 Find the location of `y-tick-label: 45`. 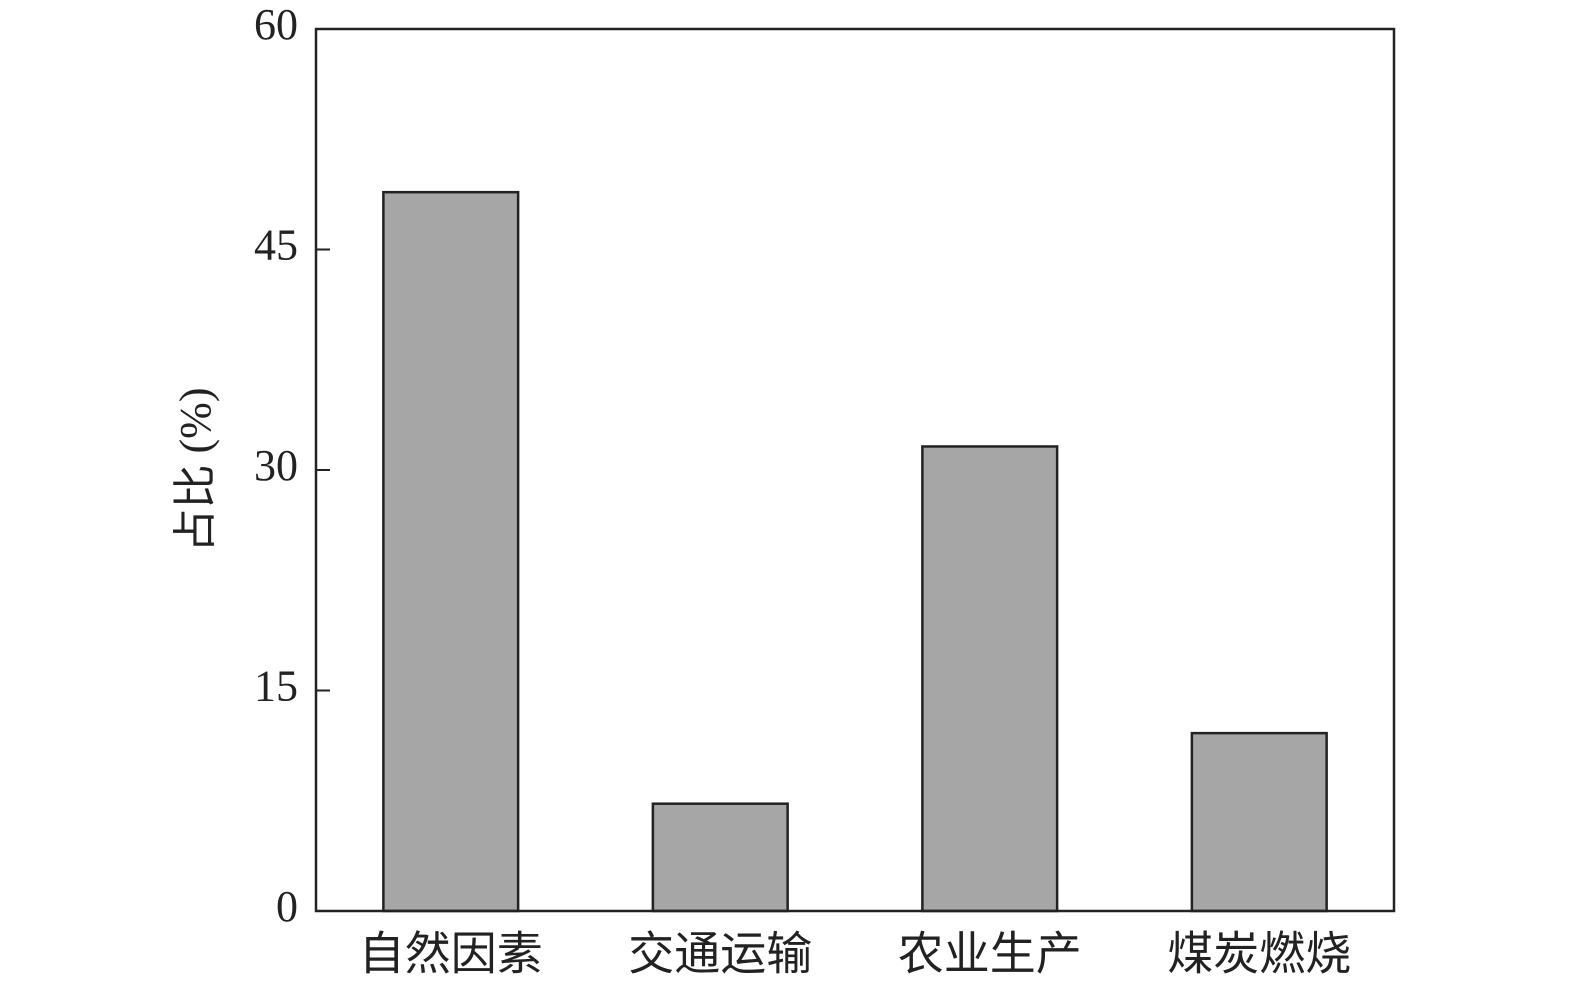

y-tick-label: 45 is located at coordinates (276, 245).